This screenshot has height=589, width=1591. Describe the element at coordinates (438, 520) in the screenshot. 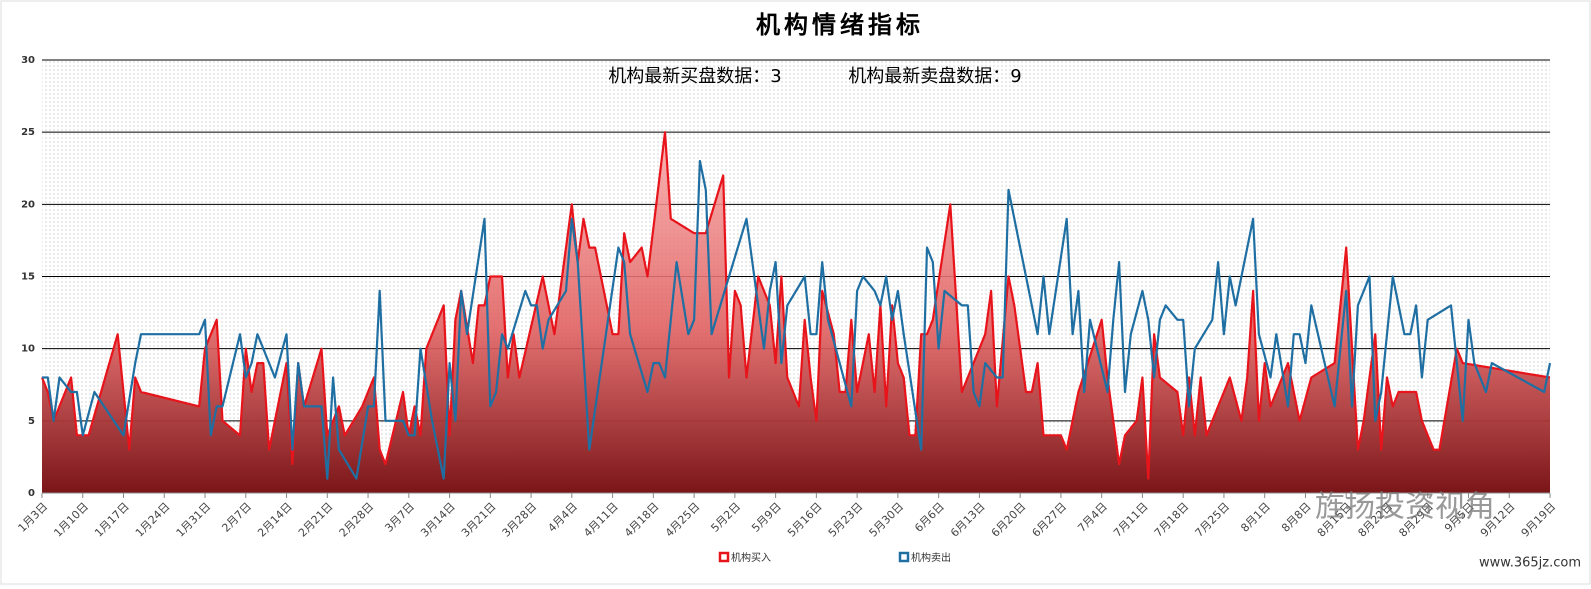

I see `x-tick-label: 3月14日` at that location.